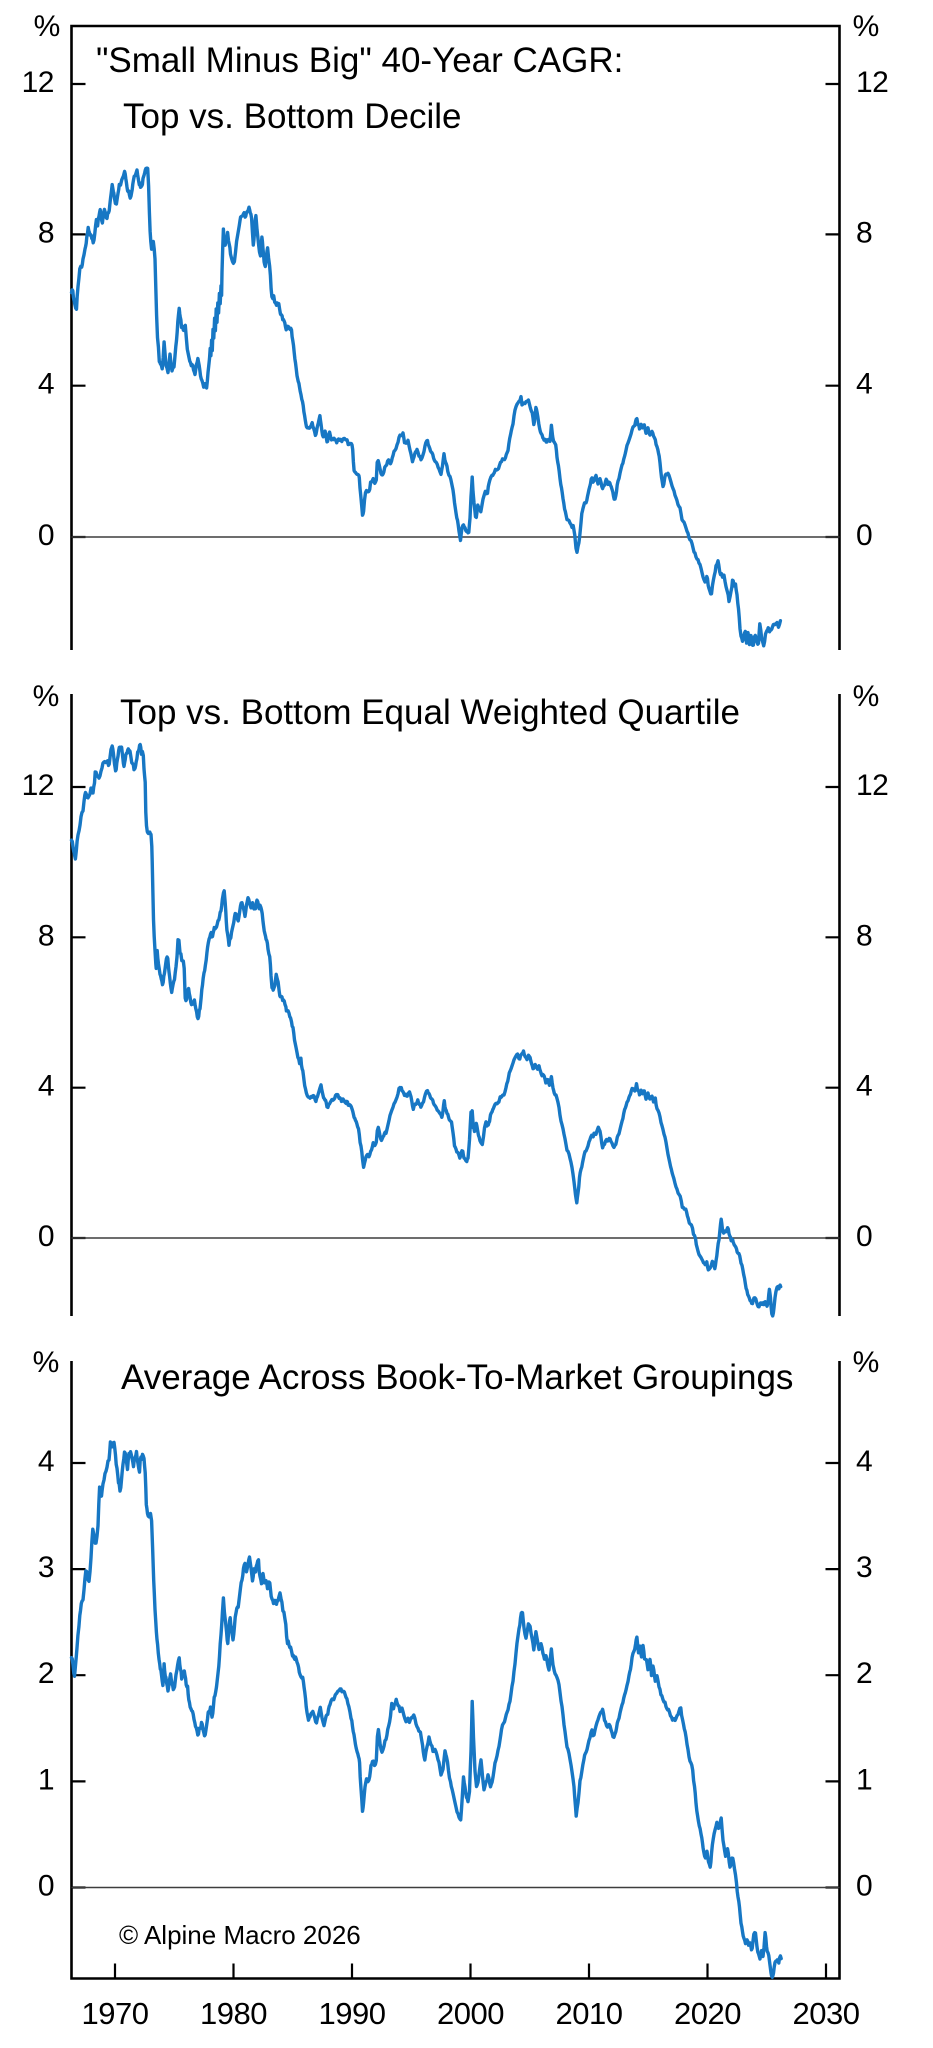 This screenshot has height=2048, width=933. I want to click on svg-text: 2020, so click(707, 2013).